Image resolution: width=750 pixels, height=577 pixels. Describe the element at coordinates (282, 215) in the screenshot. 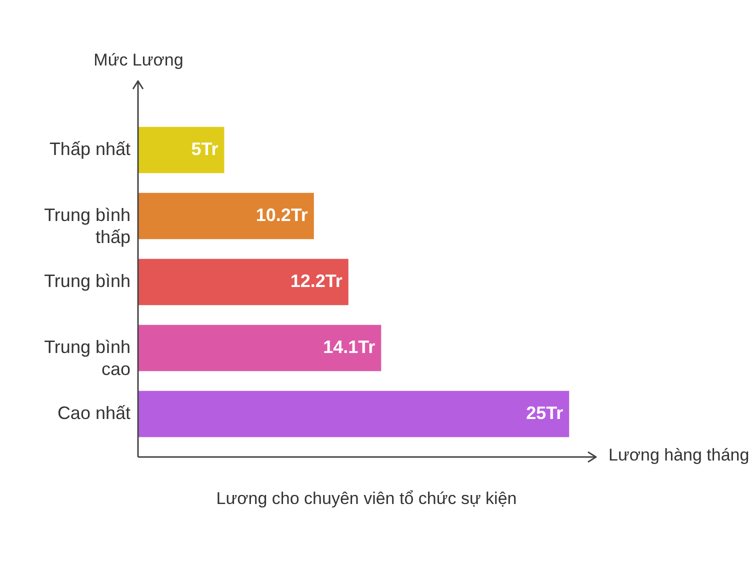

I see `data-label: 10.2Tr` at that location.